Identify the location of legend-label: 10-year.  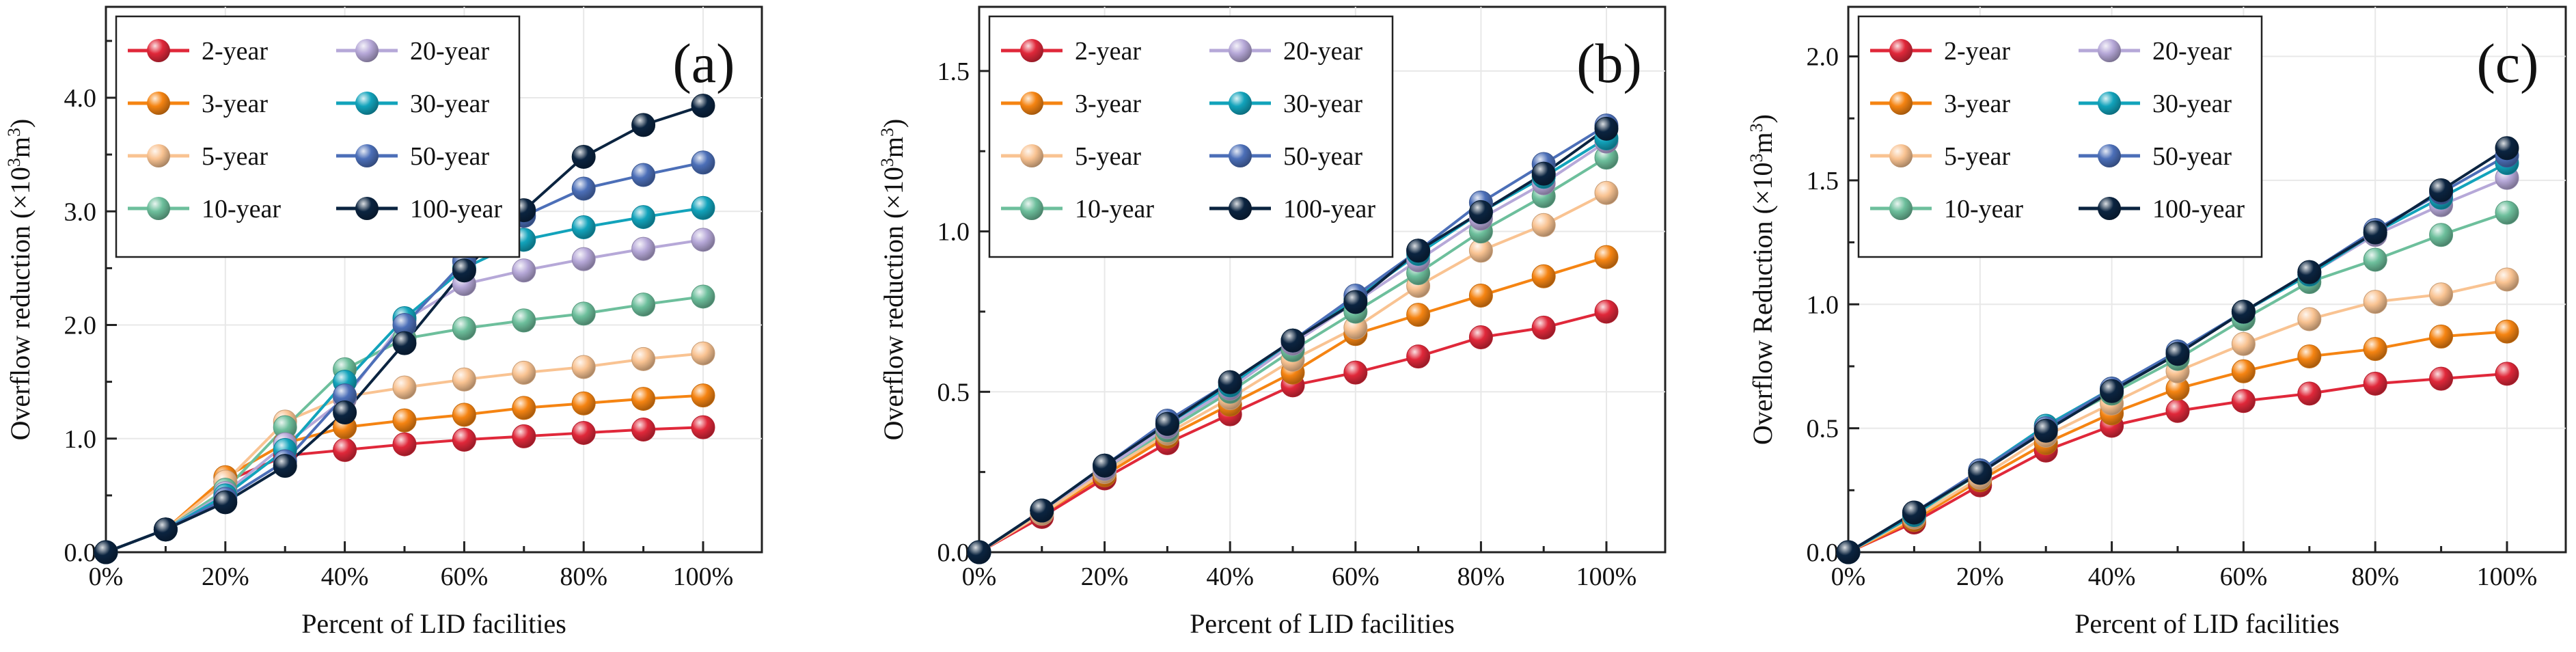
(1984, 209).